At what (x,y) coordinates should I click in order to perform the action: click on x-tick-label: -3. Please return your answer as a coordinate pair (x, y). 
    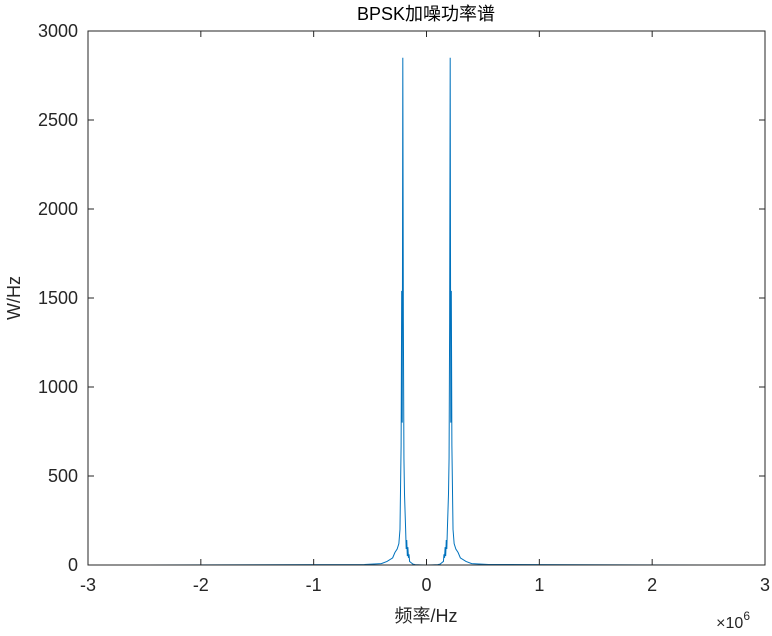
    Looking at the image, I should click on (88, 585).